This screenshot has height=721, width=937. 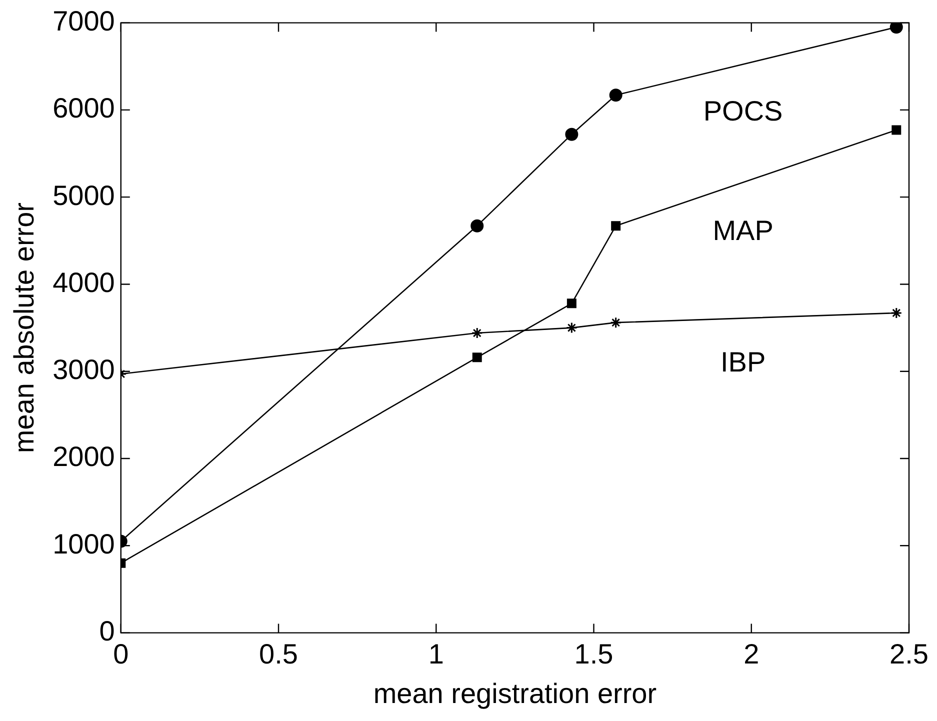 I want to click on x-tick-label: 1.5, so click(x=594, y=654).